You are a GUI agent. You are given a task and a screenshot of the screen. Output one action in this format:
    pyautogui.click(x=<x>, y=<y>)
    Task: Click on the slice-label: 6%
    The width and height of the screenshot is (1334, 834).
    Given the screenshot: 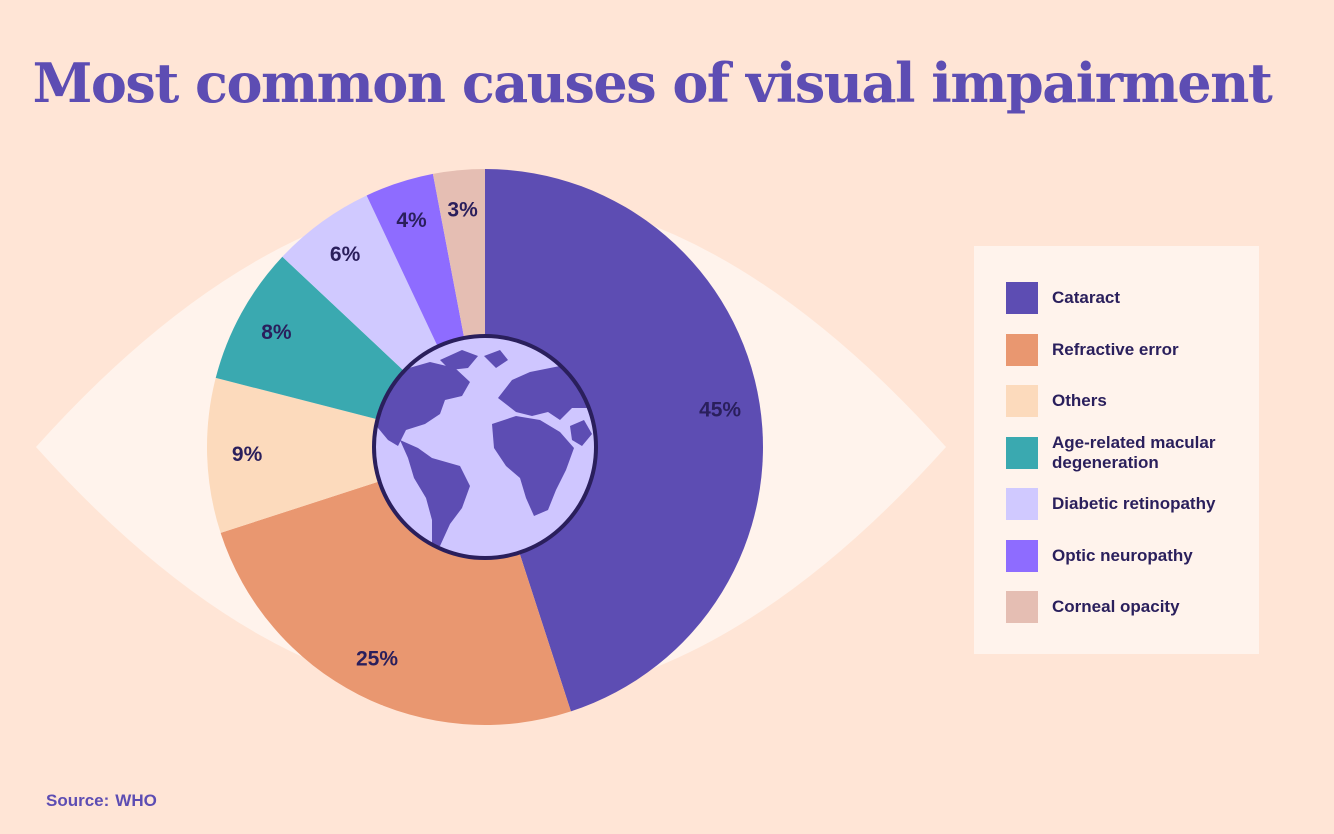 What is the action you would take?
    pyautogui.click(x=345, y=254)
    